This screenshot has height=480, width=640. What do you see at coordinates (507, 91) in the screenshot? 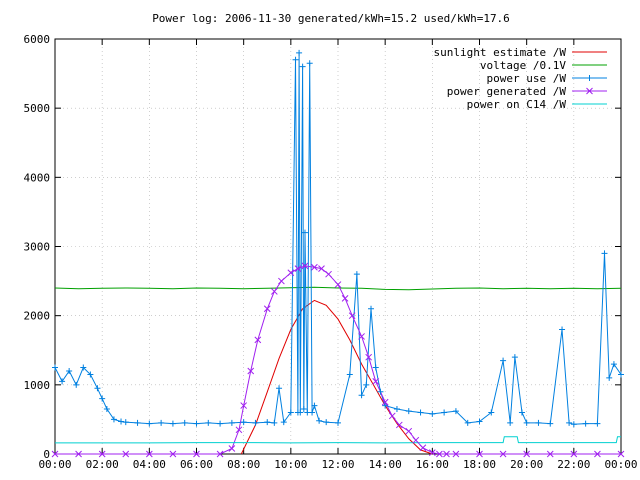
I see `legend-label: power generated /W` at bounding box center [507, 91].